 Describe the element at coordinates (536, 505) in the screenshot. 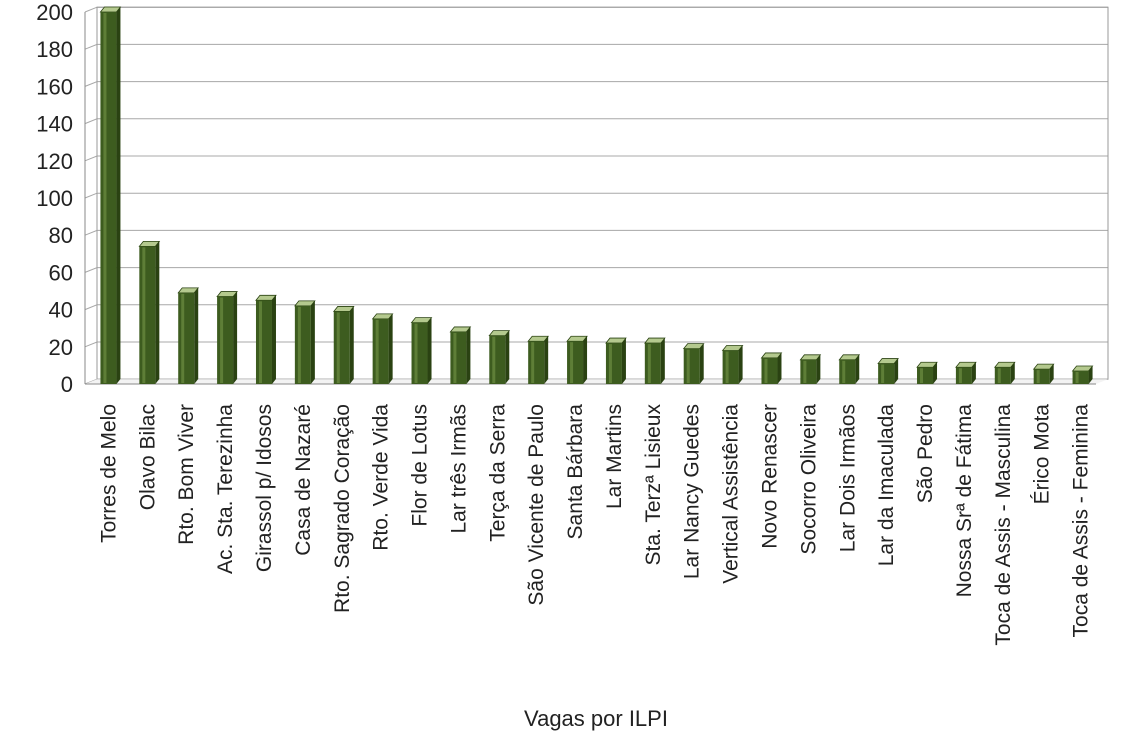

I see `x-category-label: São Vicente de Paulo` at that location.